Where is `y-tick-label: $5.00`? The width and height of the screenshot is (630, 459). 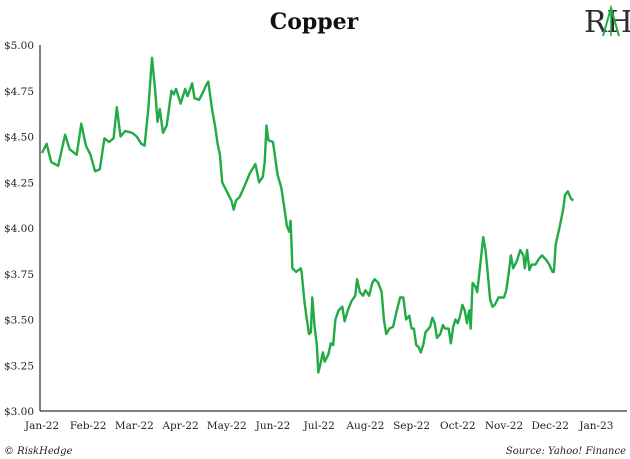
y-tick-label: $5.00 is located at coordinates (19, 46).